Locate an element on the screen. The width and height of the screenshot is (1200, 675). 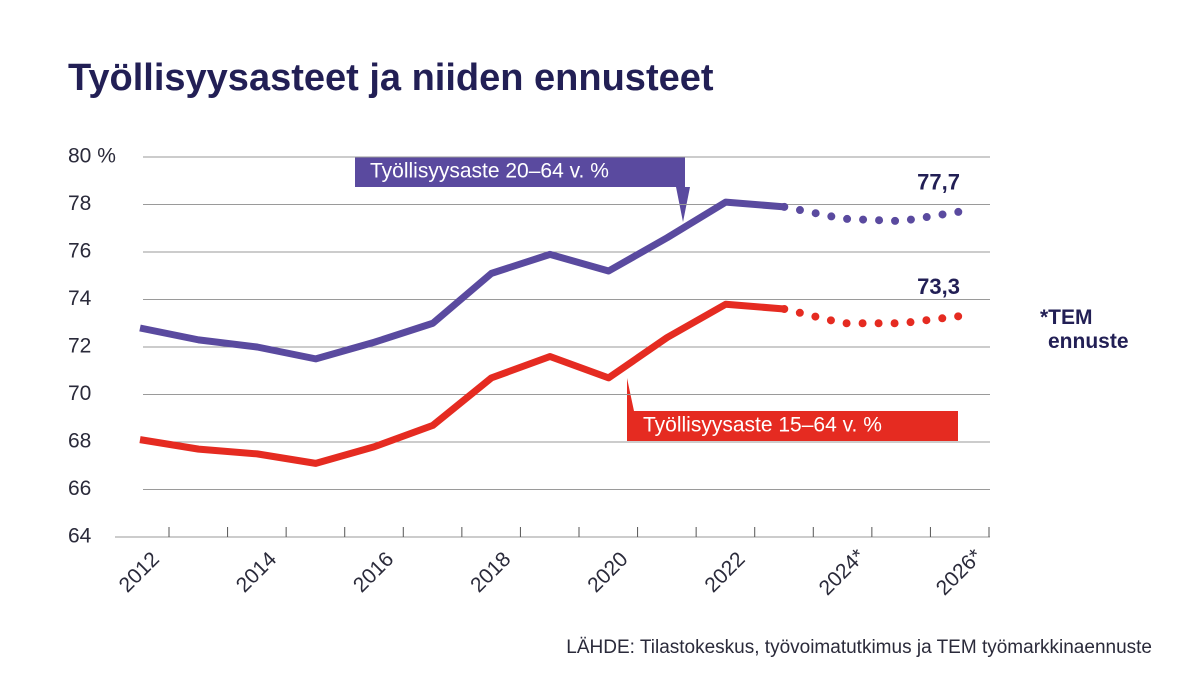
series-label: Työllisyysaste 15–64 v. % is located at coordinates (762, 425).